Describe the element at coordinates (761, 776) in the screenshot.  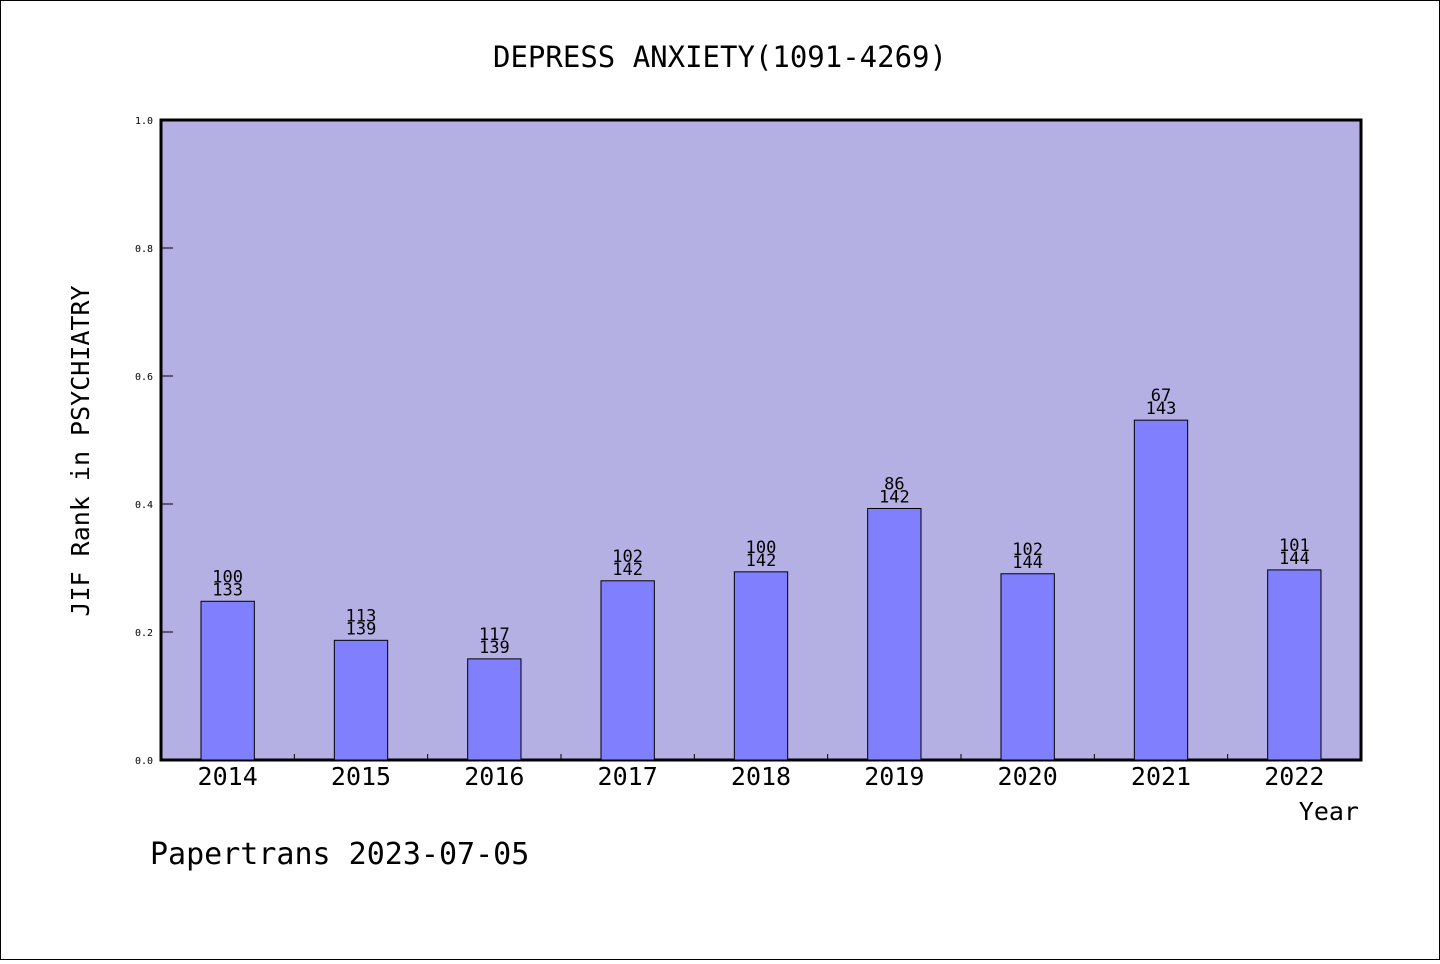
I see `x-tick-label: 2018` at that location.